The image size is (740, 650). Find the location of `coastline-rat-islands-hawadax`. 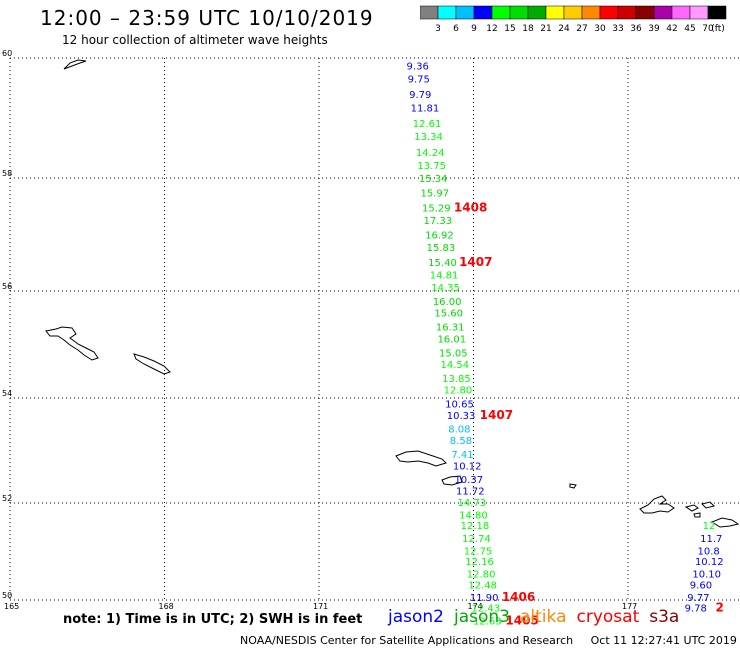

coastline-rat-islands-hawadax is located at coordinates (697, 515).